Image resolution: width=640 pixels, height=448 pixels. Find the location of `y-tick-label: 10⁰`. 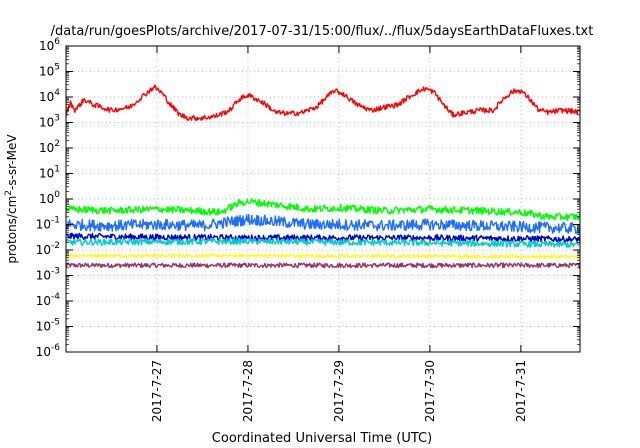

y-tick-label: 10⁰ is located at coordinates (49, 198).